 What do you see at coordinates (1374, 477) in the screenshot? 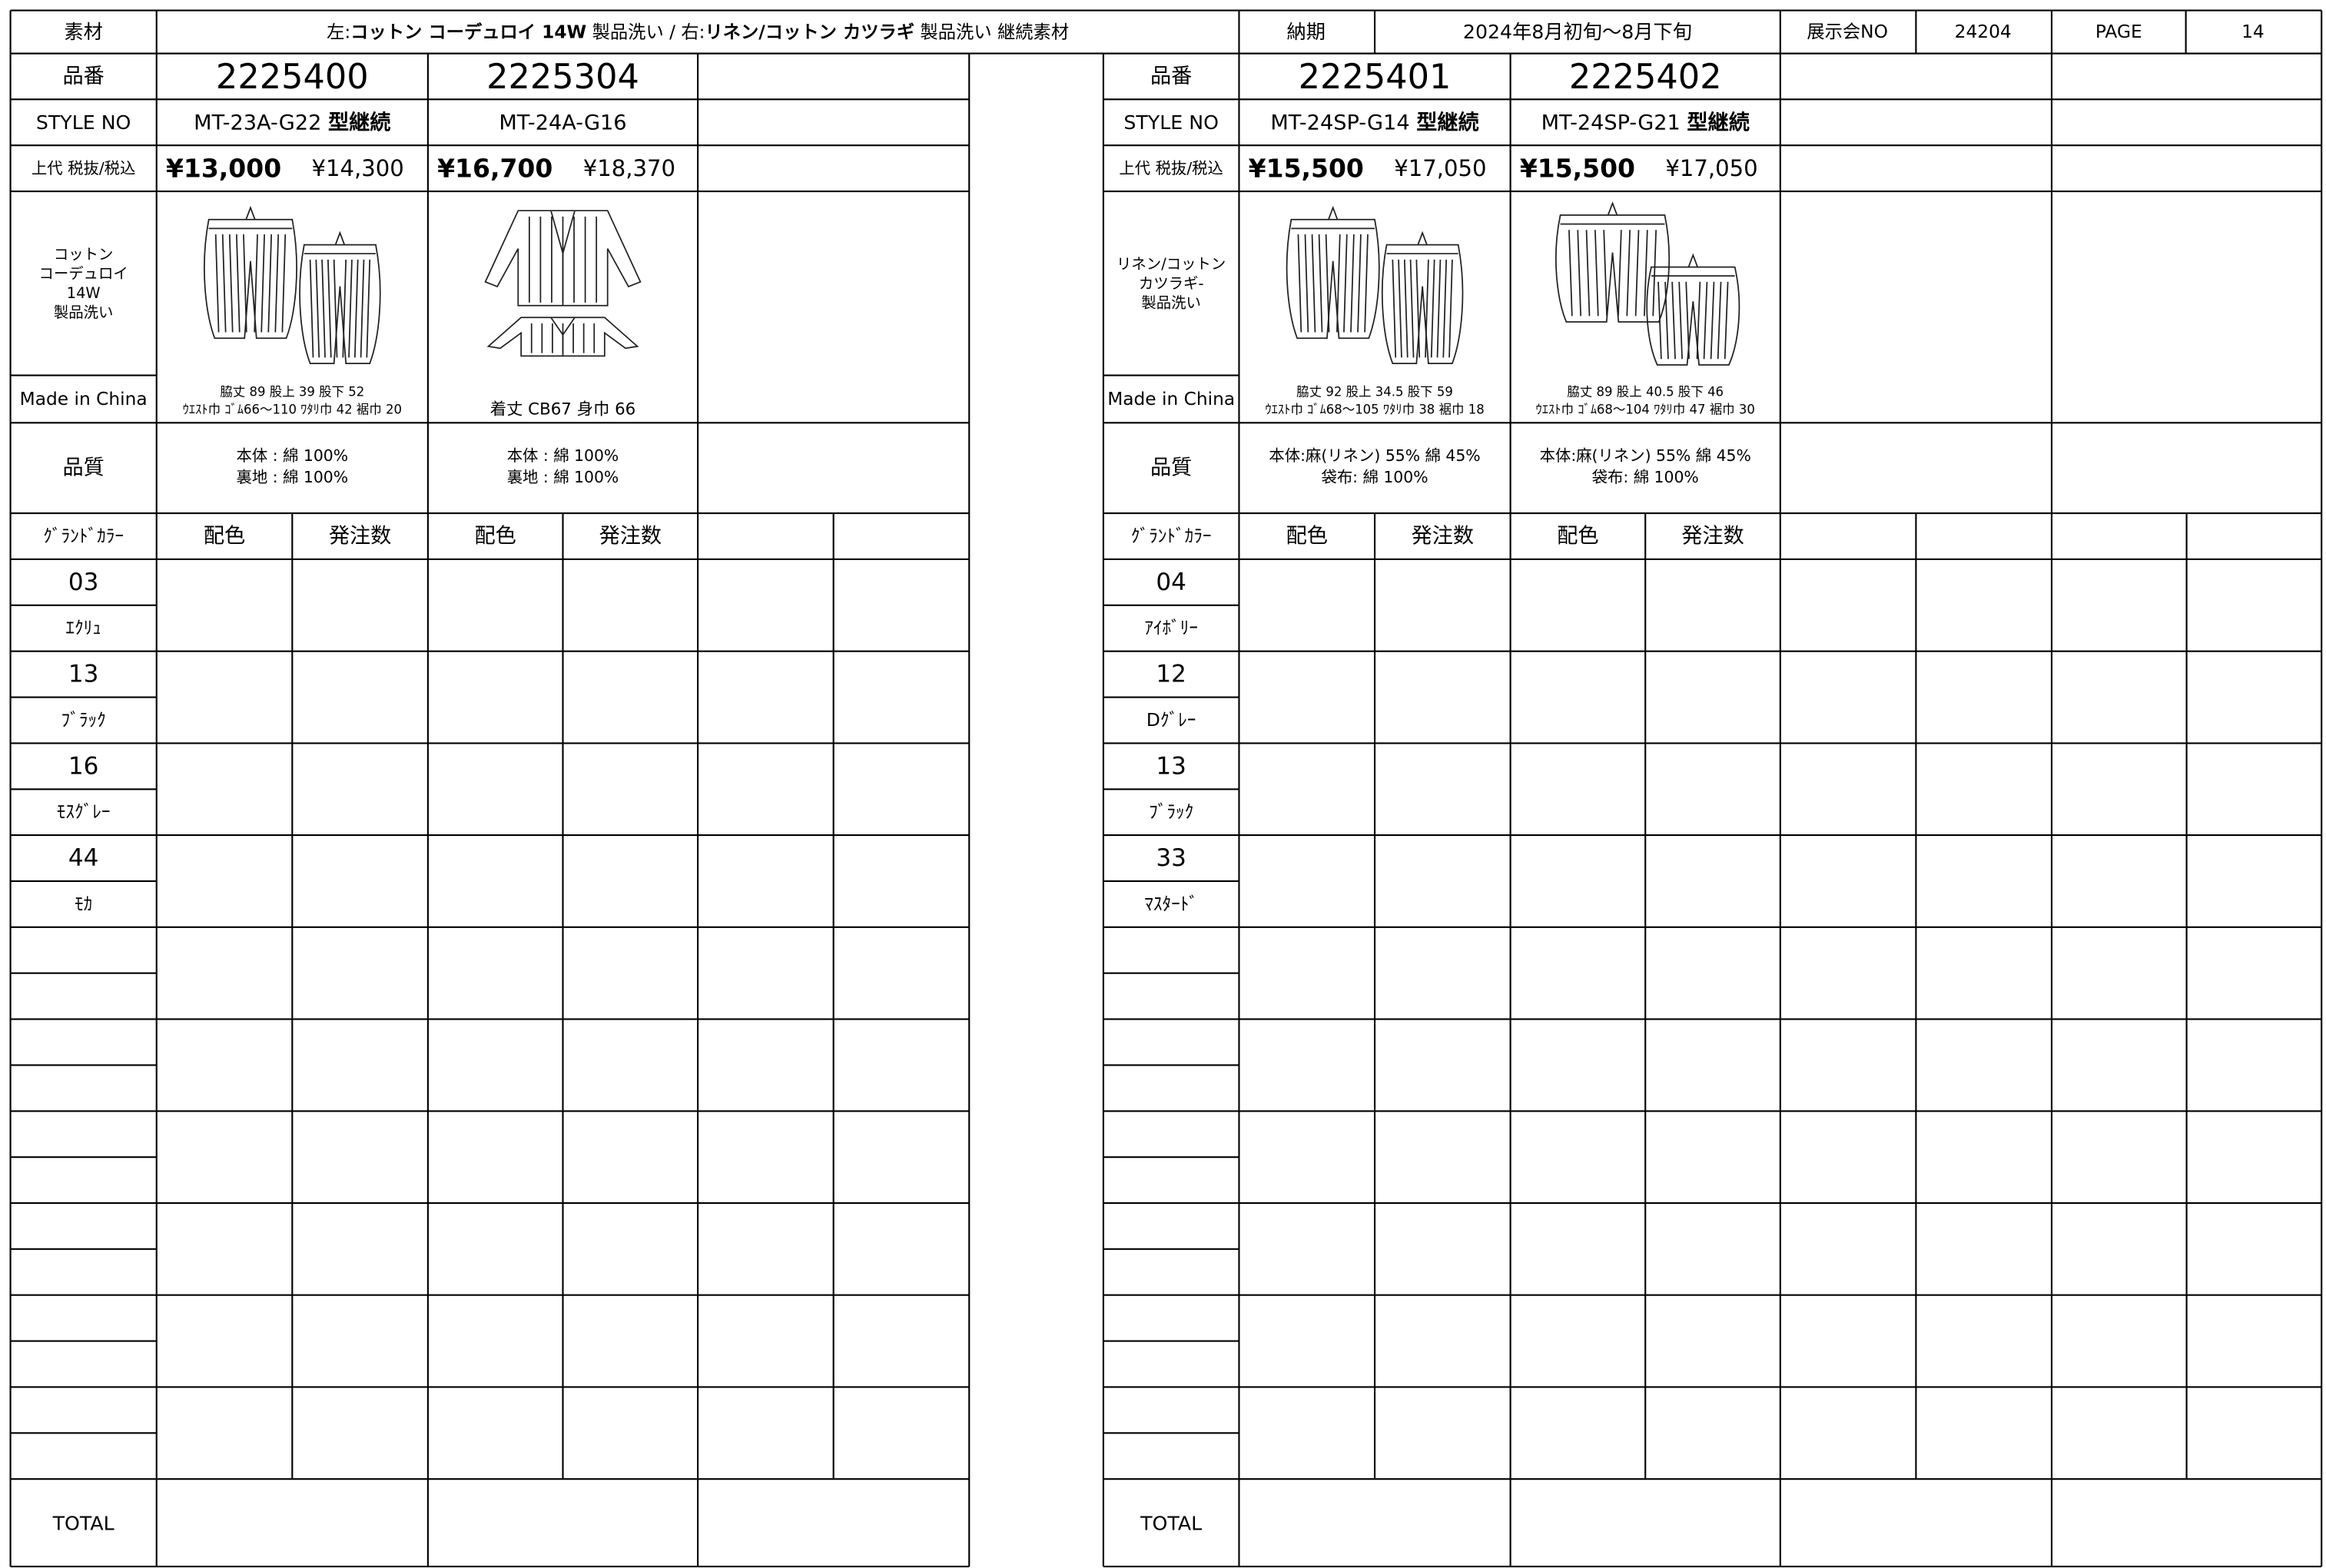
I see `quality: 袋布: 綿 100%` at bounding box center [1374, 477].